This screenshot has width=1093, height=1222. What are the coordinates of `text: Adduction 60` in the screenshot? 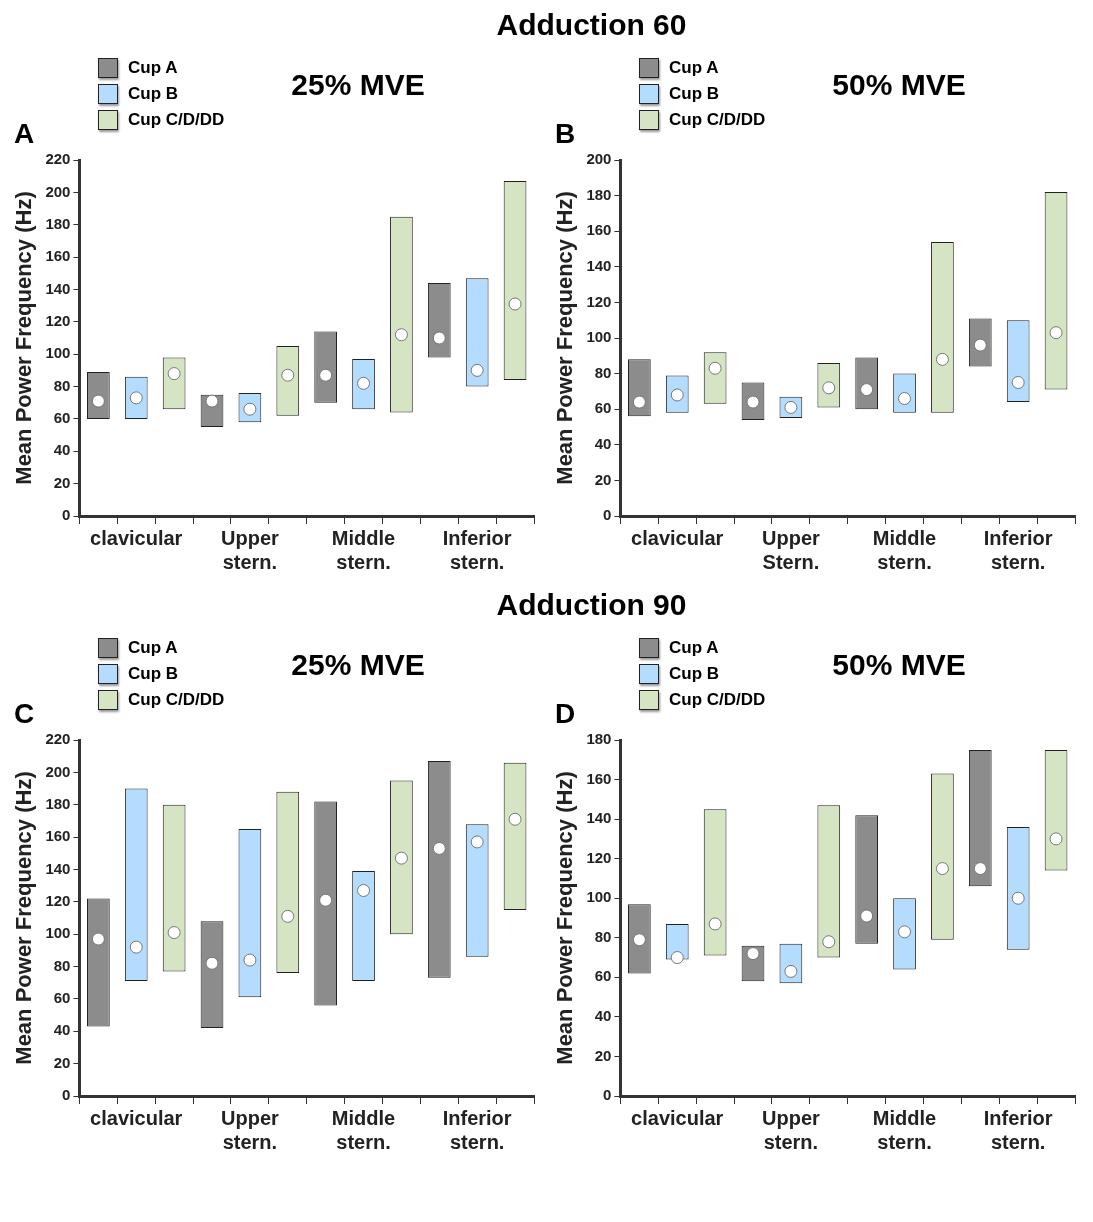 It's located at (591, 25).